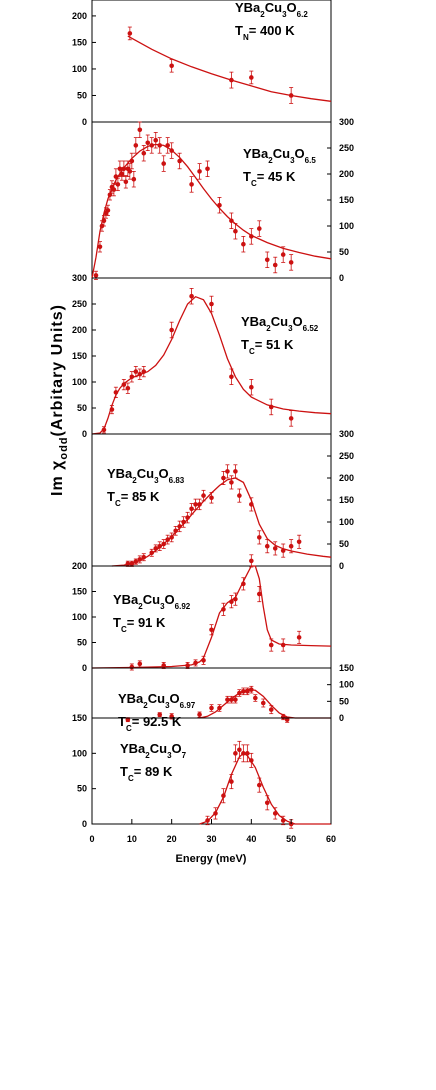 Image resolution: width=436 pixels, height=1090 pixels. I want to click on compound-label-part: 6.97, so click(188, 705).